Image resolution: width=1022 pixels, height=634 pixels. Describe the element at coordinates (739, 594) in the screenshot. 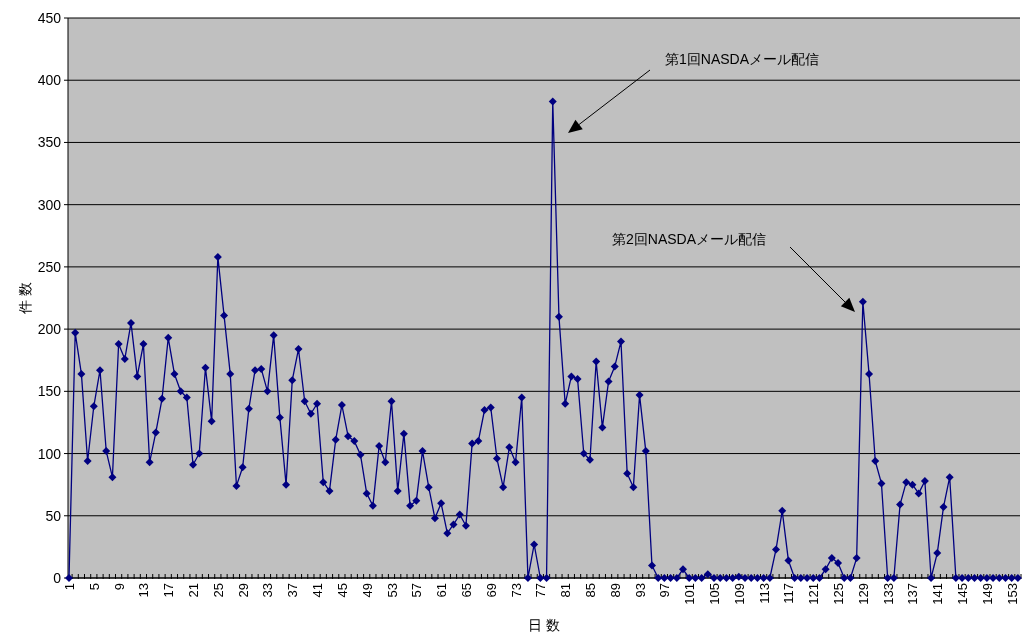

I see `x-tick-label: 109` at that location.